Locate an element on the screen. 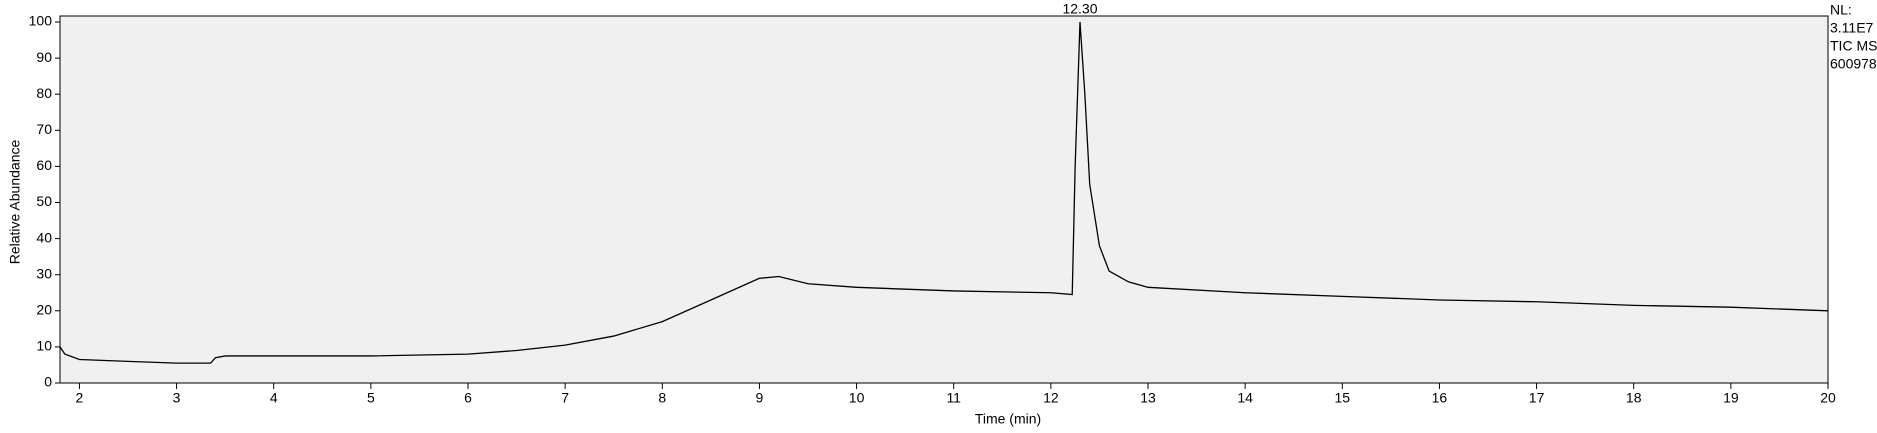  x-tick-label: 2 is located at coordinates (80, 398).